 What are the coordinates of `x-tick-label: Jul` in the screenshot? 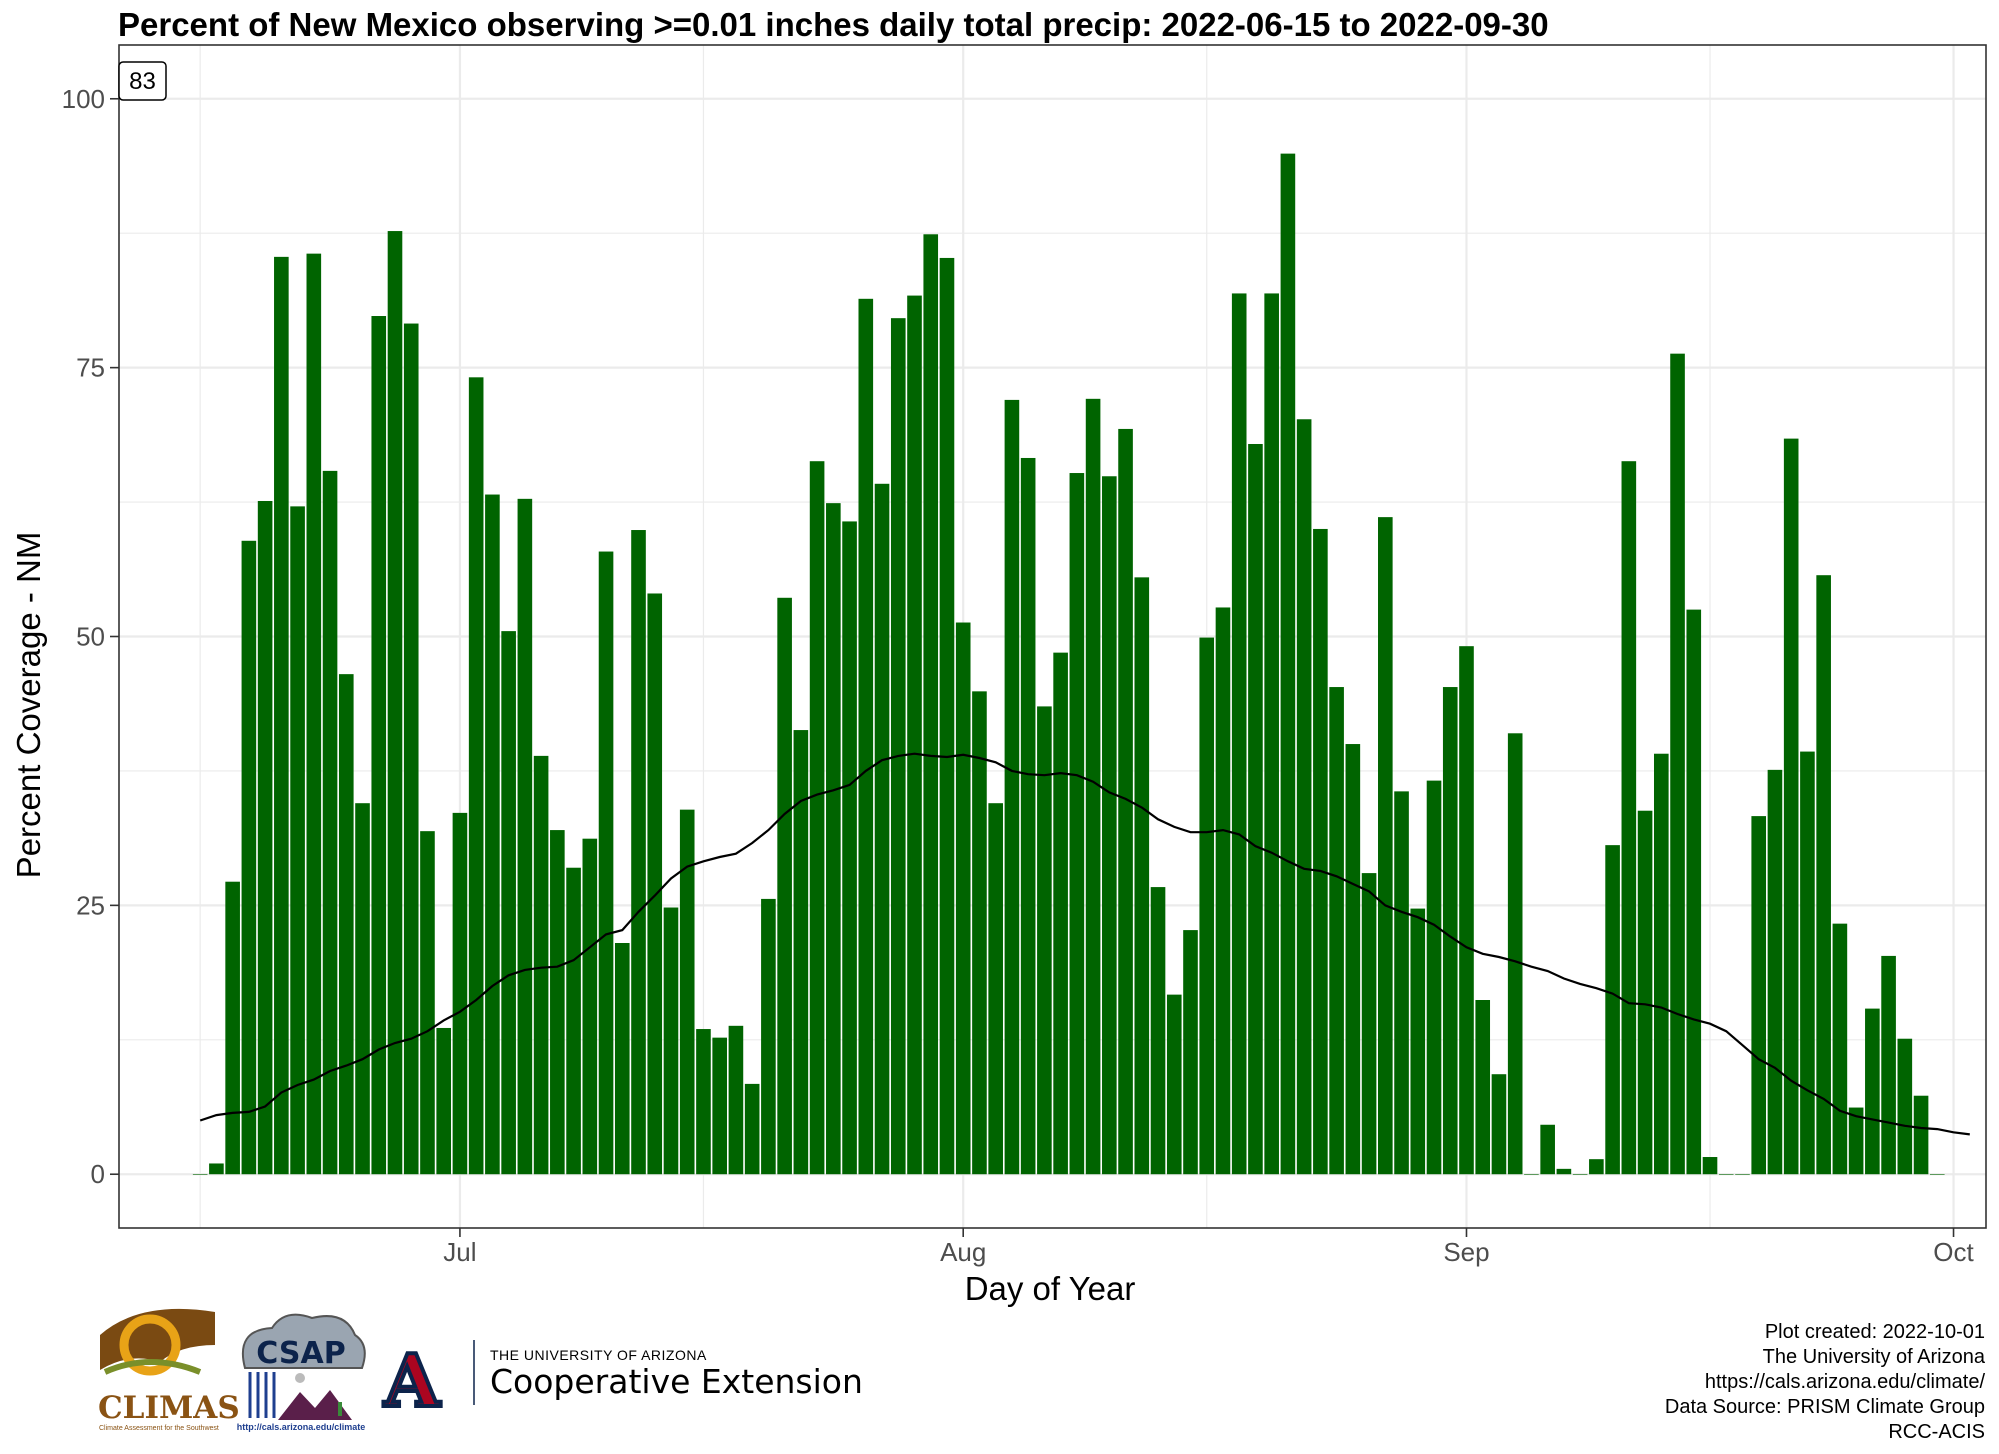 It's located at (459, 1252).